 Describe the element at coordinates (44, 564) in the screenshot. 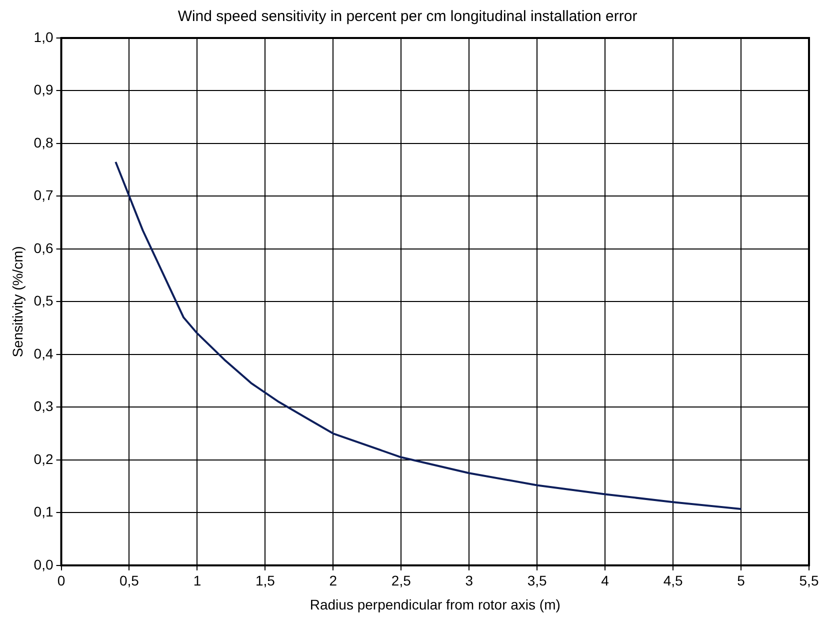

I see `y-tick-label: 0,0` at that location.